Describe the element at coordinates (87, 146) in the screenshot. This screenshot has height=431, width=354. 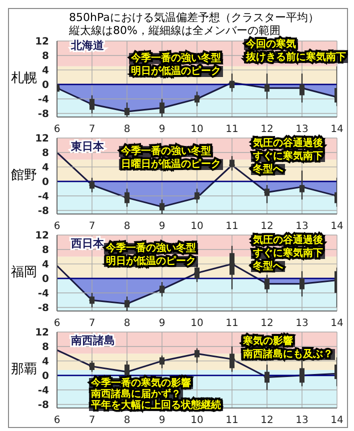
I see `annotation: 東日本` at that location.